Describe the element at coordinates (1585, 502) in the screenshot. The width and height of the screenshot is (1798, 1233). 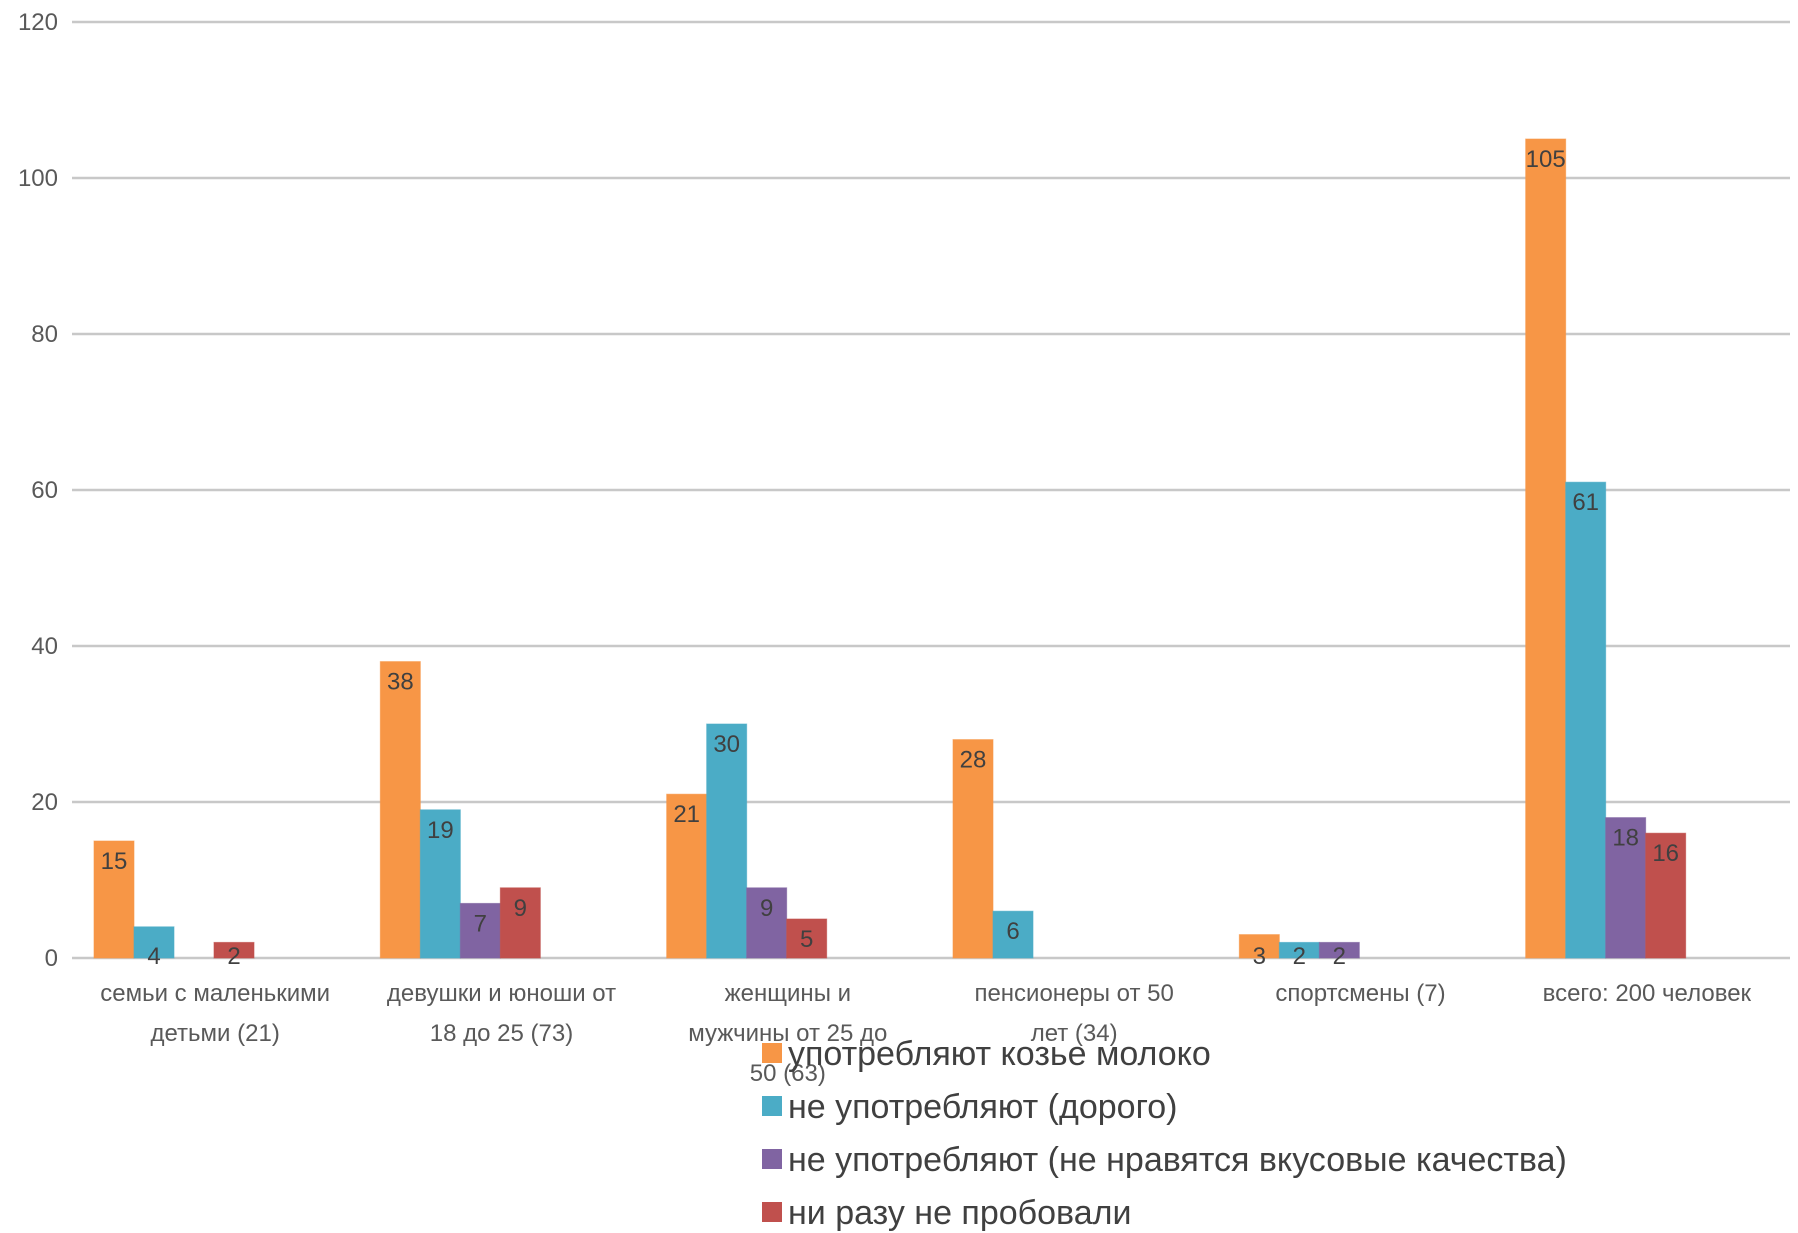
I see `data-label: 61` at that location.